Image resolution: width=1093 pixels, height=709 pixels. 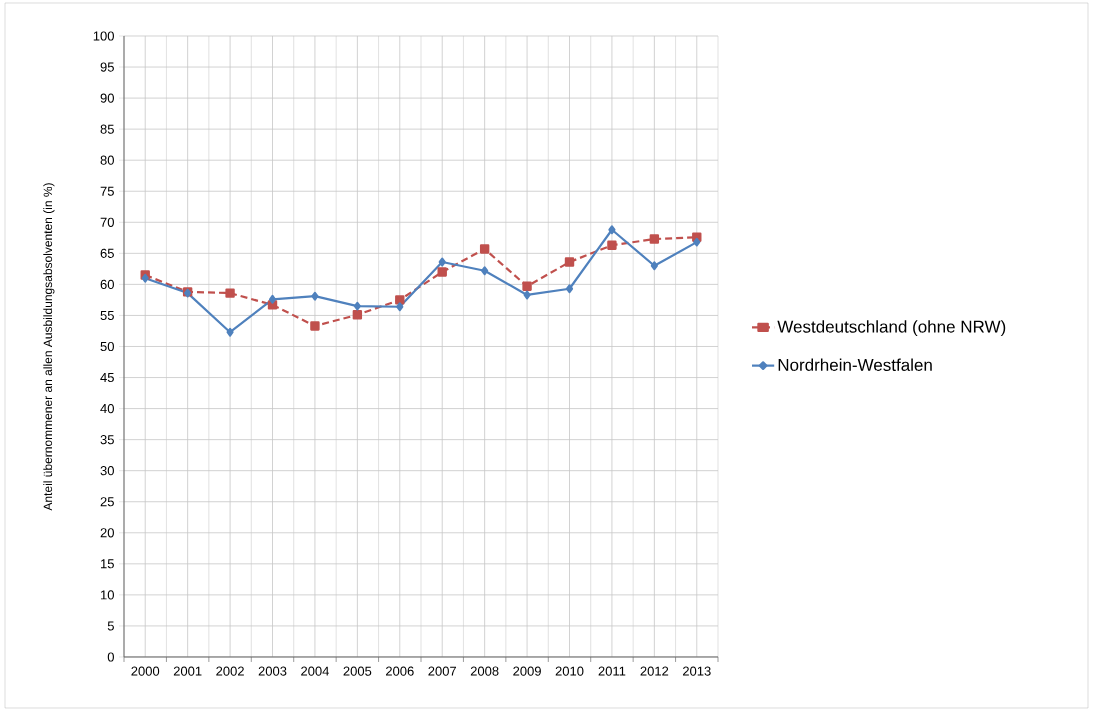 I want to click on x-tick-label: 2008, so click(x=484, y=671).